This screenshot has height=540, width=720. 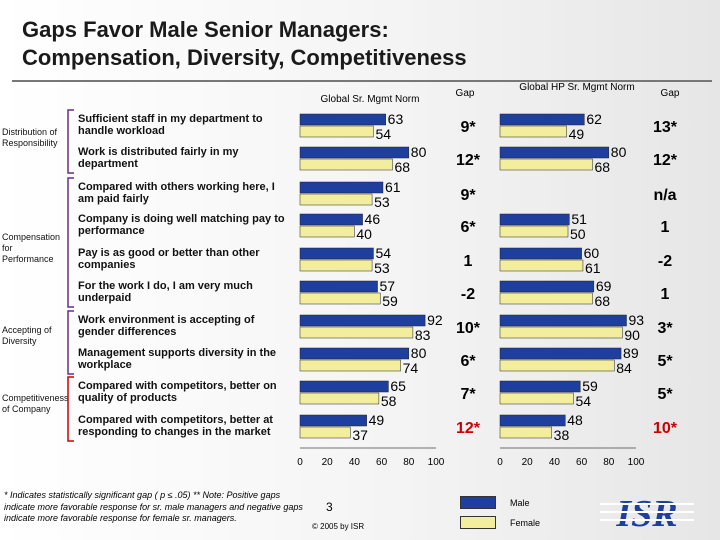 I want to click on gap-value: n/a, so click(x=664, y=195).